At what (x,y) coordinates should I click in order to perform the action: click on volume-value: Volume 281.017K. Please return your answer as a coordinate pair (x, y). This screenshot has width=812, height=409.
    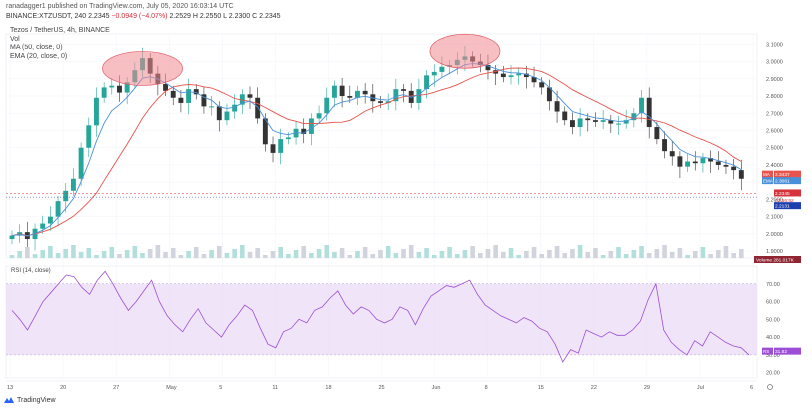
    Looking at the image, I should click on (775, 261).